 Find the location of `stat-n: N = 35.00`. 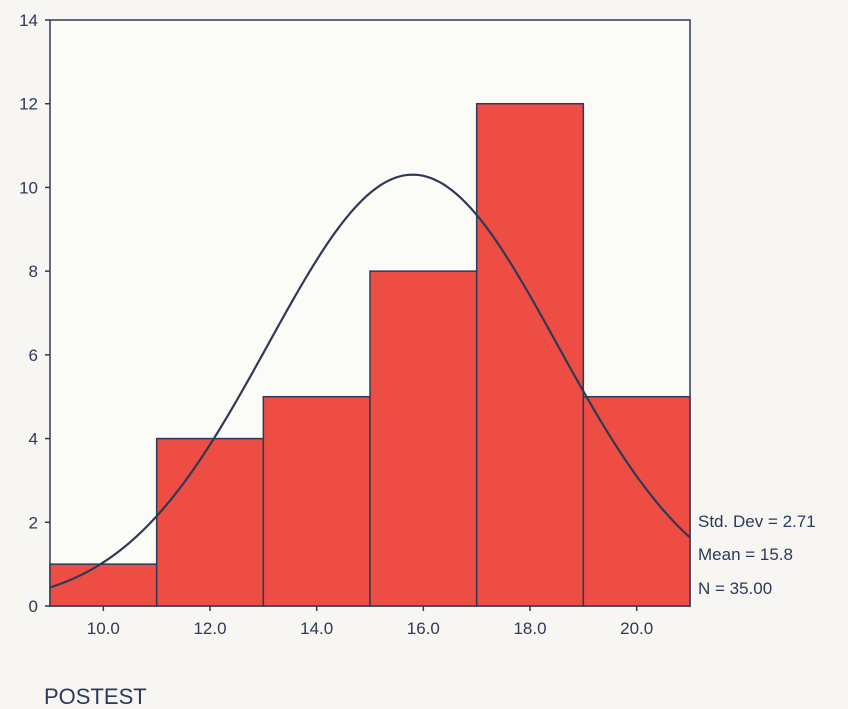

stat-n: N = 35.00 is located at coordinates (735, 588).